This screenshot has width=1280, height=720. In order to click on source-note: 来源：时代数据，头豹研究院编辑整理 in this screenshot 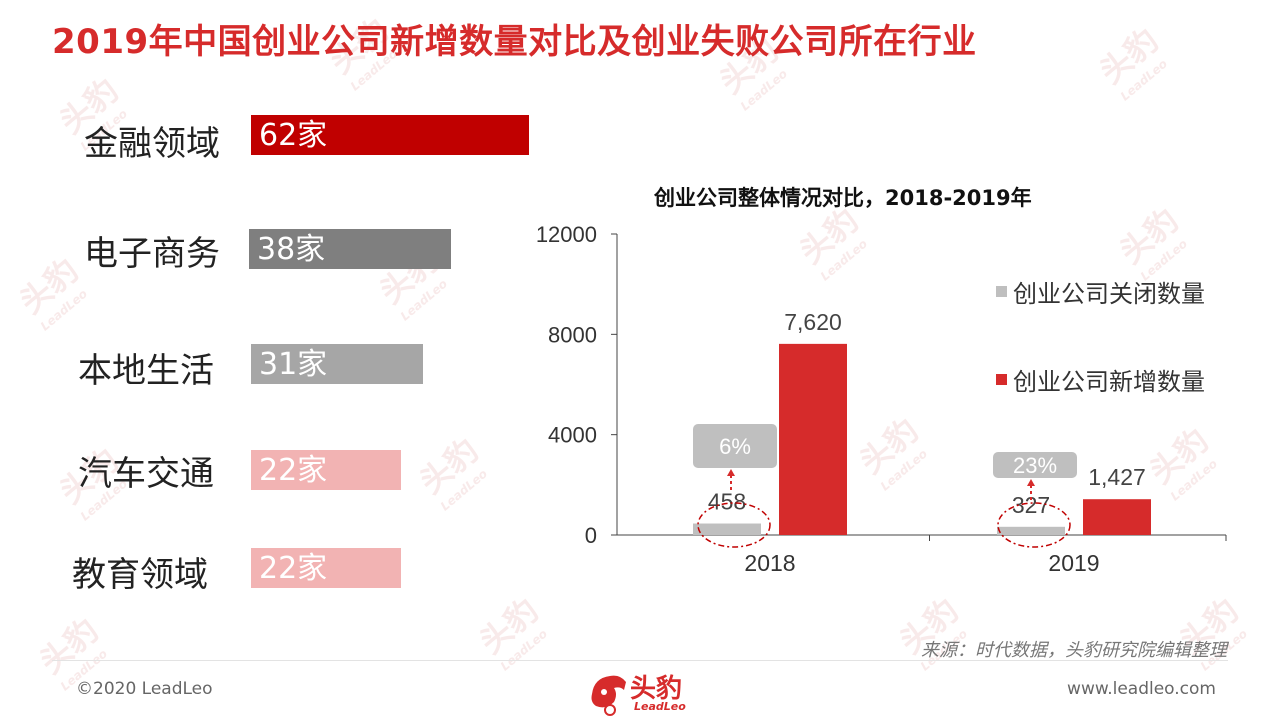, I will do `click(1074, 650)`.